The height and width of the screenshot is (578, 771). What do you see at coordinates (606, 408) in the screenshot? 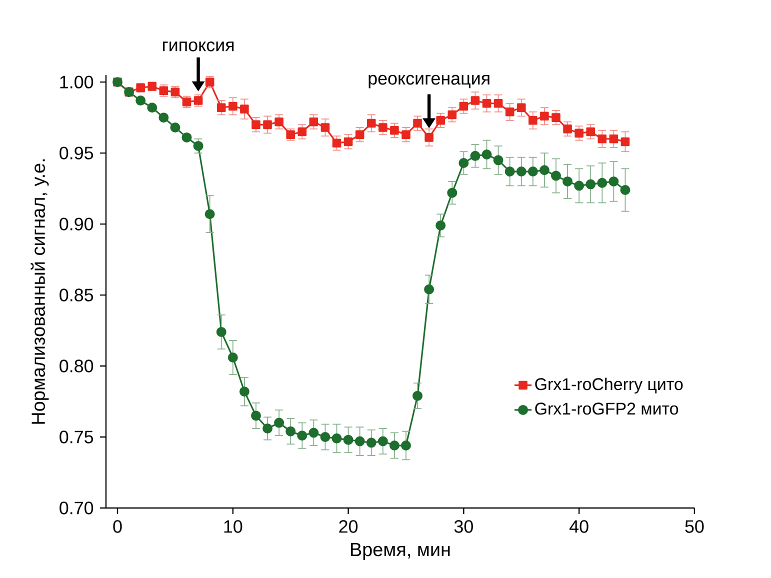
I see `legend-label: Grx1-roGFP2 мито` at bounding box center [606, 408].